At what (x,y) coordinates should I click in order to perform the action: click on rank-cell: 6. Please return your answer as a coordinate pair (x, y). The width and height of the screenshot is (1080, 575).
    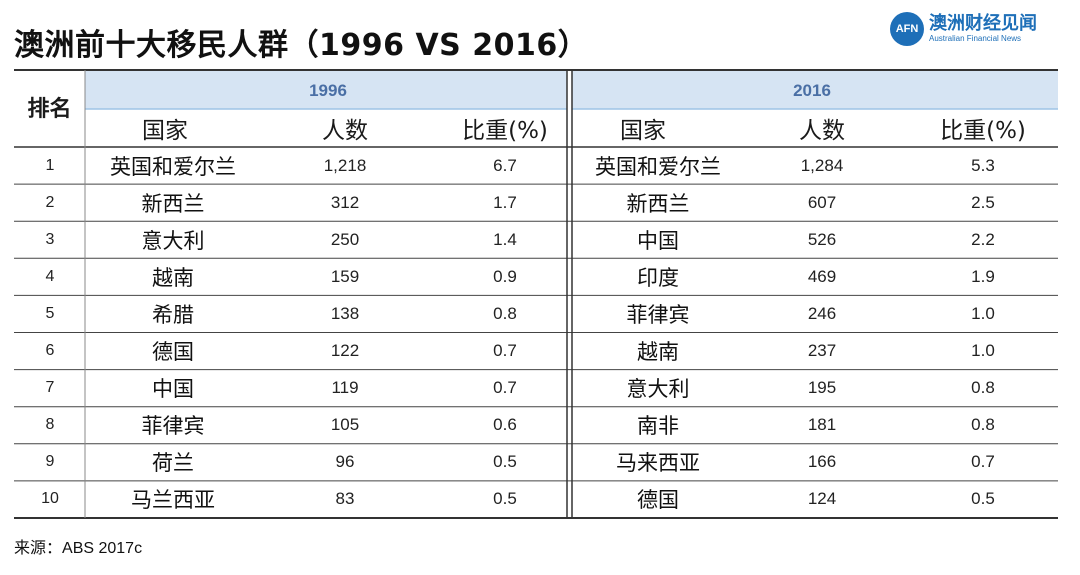
    Looking at the image, I should click on (50, 351).